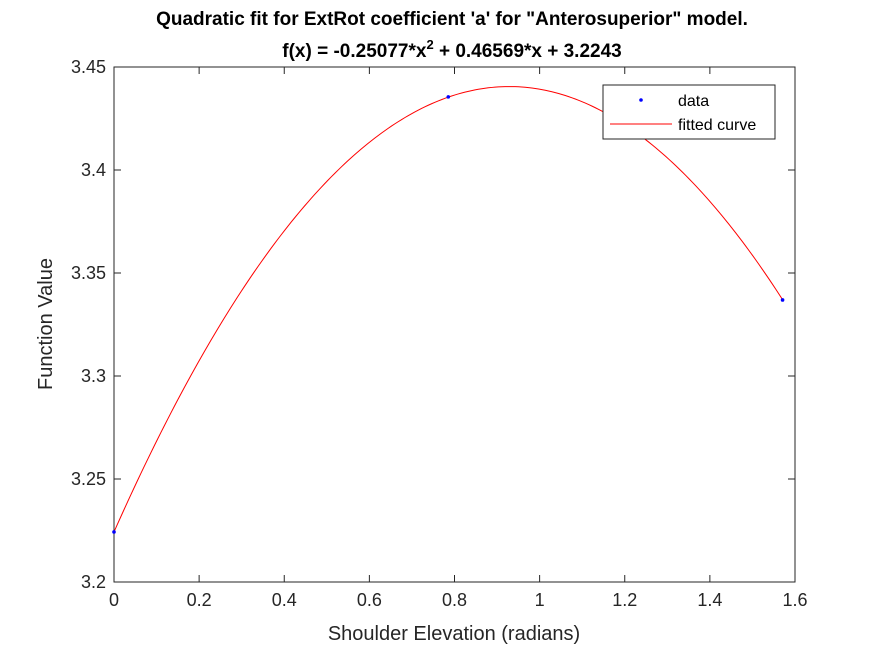  What do you see at coordinates (93, 170) in the screenshot?
I see `y-tick-label: 3.4` at bounding box center [93, 170].